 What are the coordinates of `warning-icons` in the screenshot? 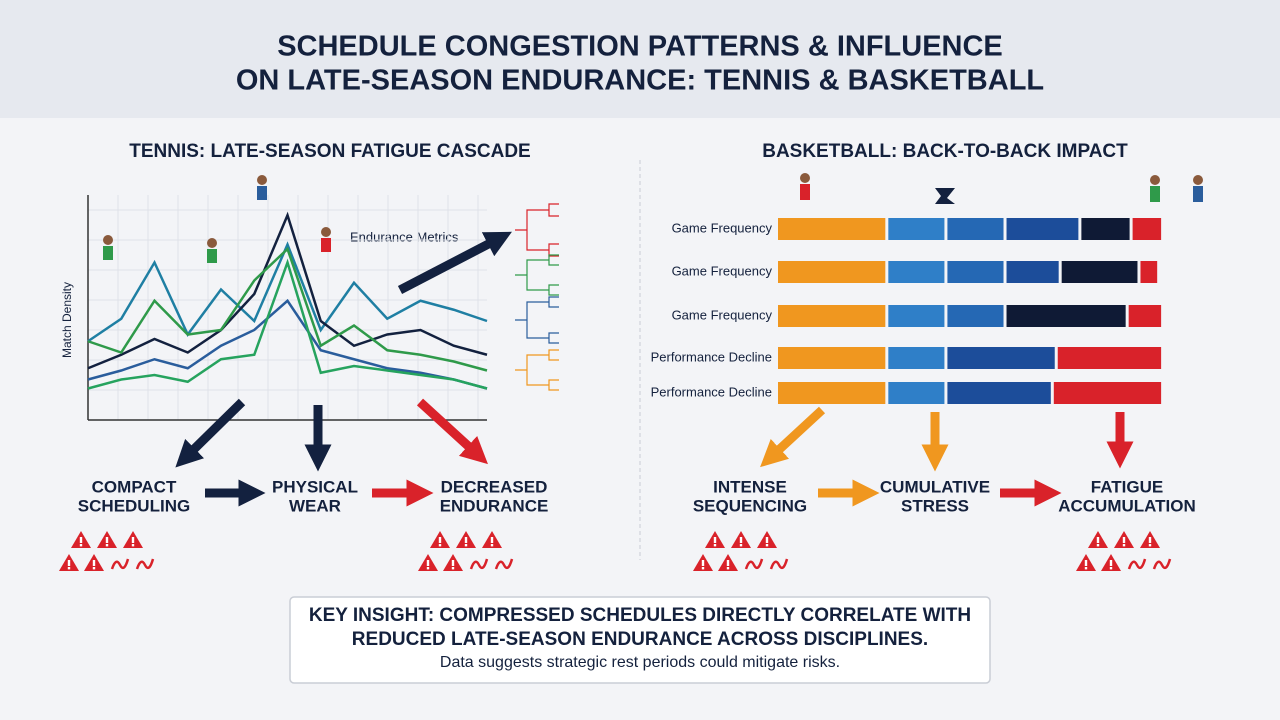 It's located at (615, 551).